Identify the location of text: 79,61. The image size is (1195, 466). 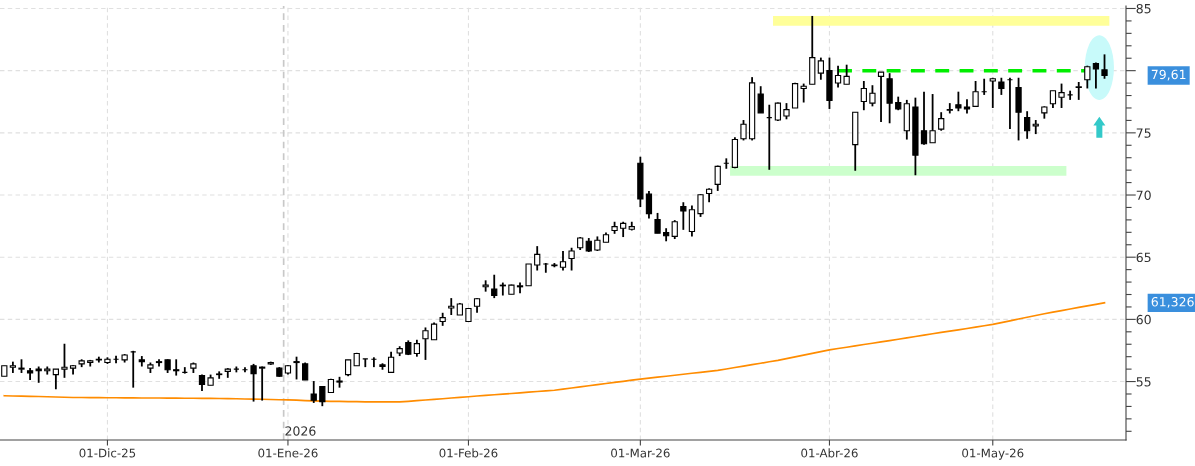
(1168, 75).